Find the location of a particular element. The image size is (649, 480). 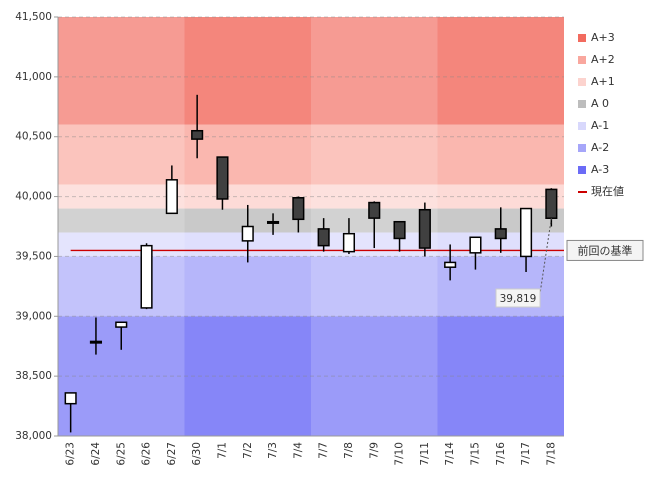

x-tick-label: 7/1 is located at coordinates (222, 450).